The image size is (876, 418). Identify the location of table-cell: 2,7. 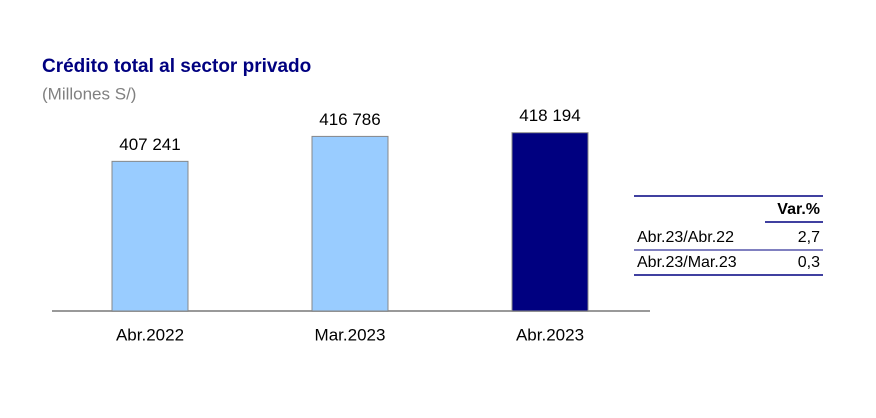
(809, 237).